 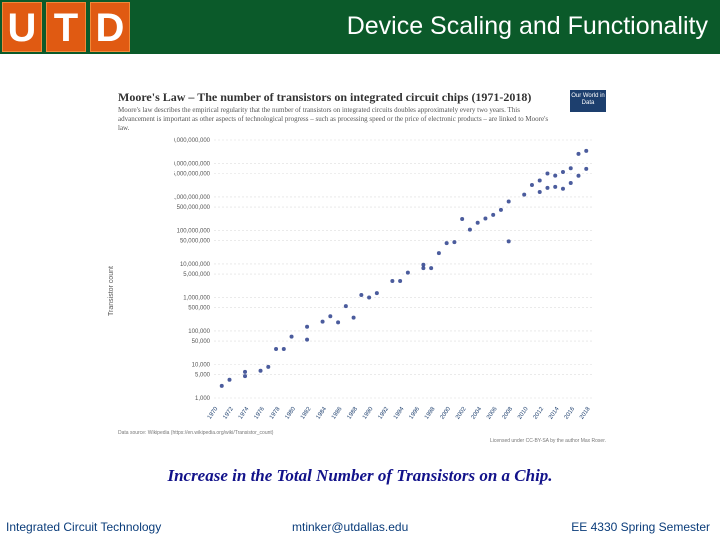 I want to click on footer-email: mtinker@utdallas.edu, so click(x=350, y=527).